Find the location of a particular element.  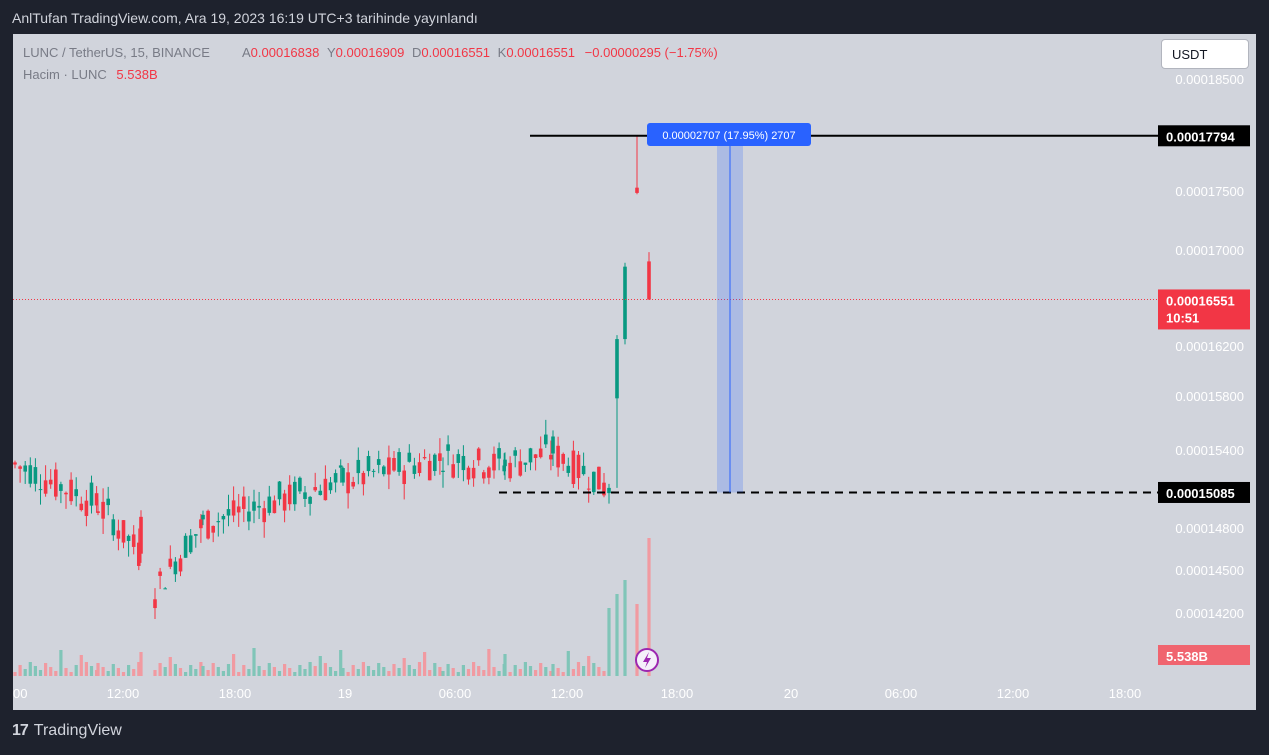

volume-series is located at coordinates (332, 607).